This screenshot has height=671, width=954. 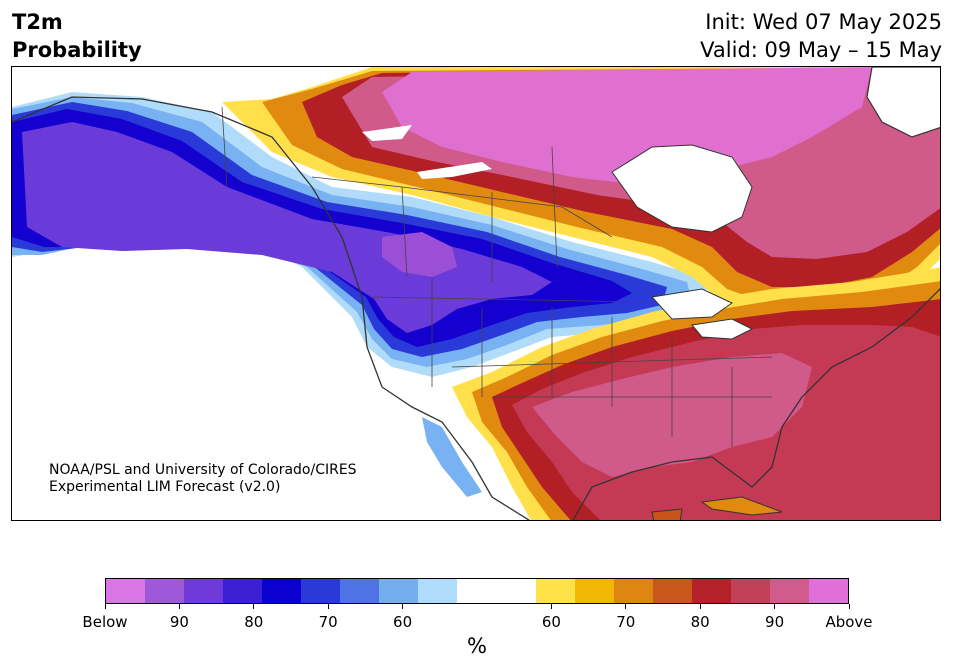 I want to click on great-bear-lake, so click(x=387, y=133).